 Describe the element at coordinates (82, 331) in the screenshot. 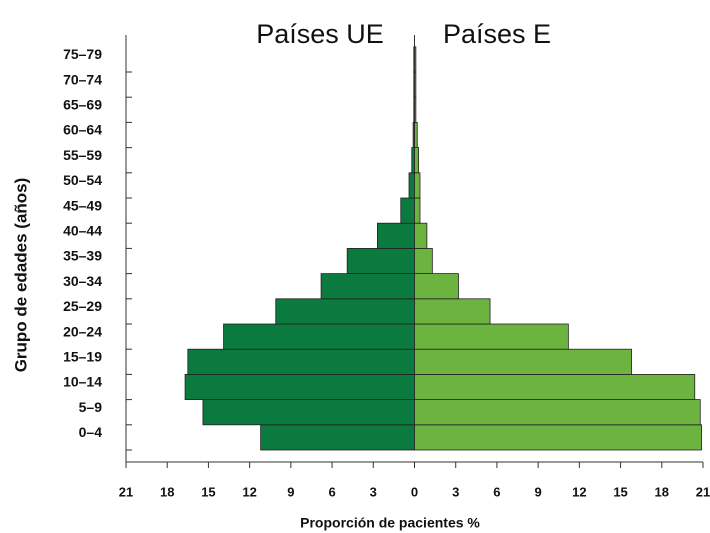

I see `y-tick-label: 20–24` at that location.